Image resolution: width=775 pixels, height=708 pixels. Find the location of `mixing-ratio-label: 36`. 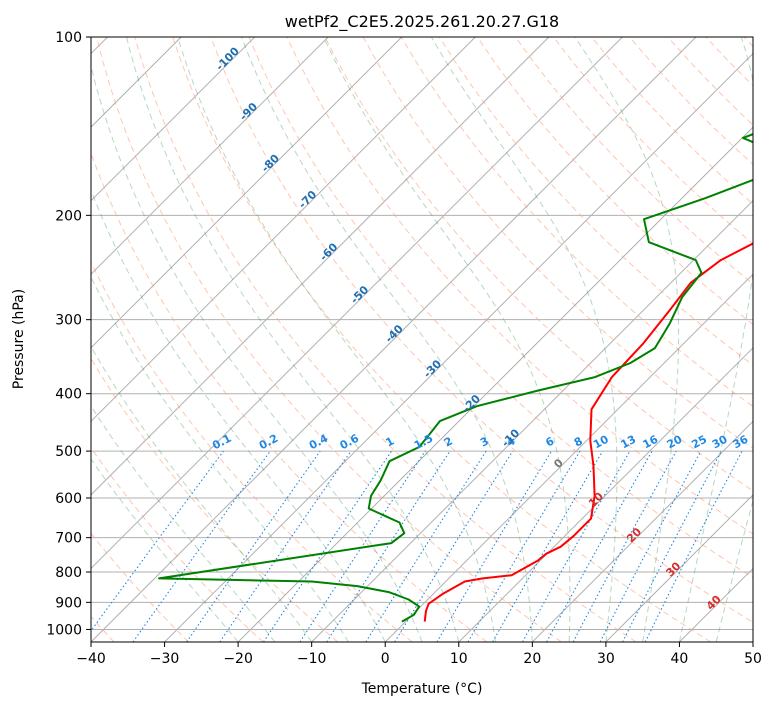

mixing-ratio-label: 36 is located at coordinates (741, 442).